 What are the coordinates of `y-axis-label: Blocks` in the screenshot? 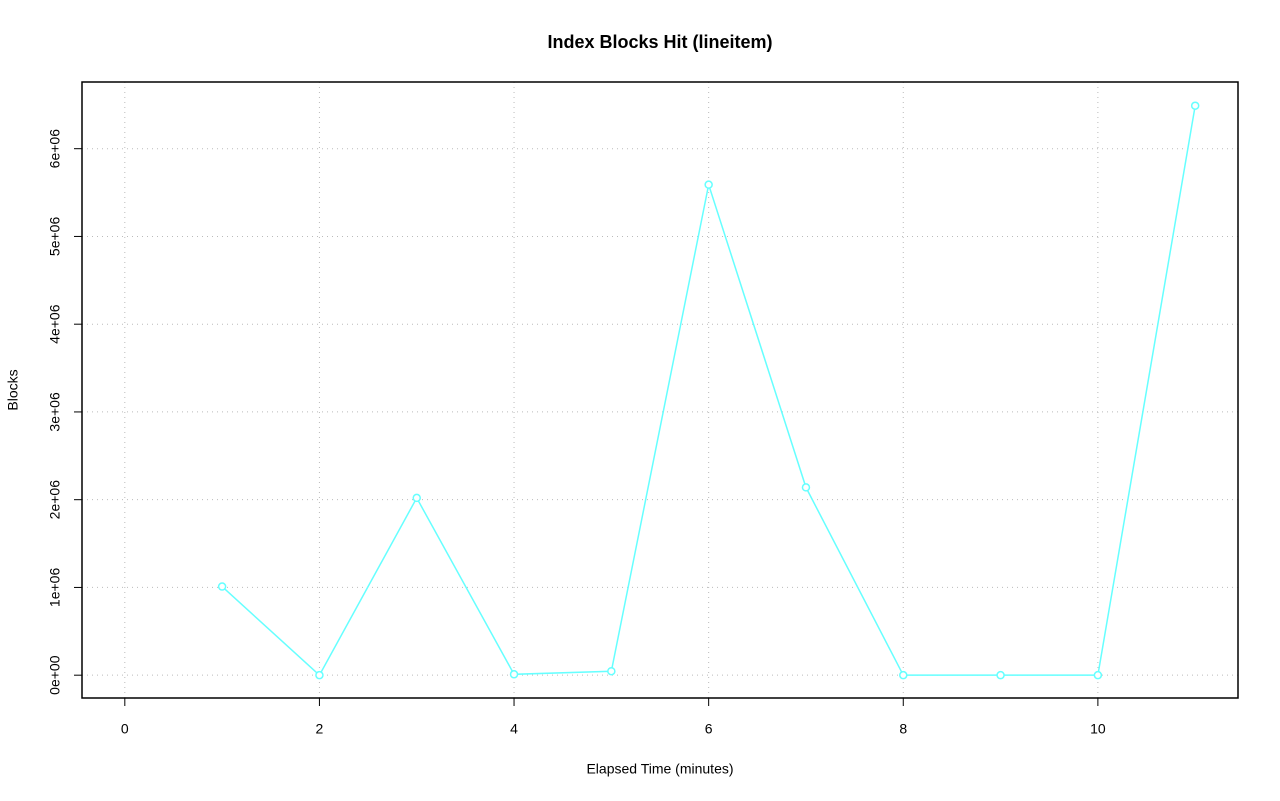 It's located at (13, 389).